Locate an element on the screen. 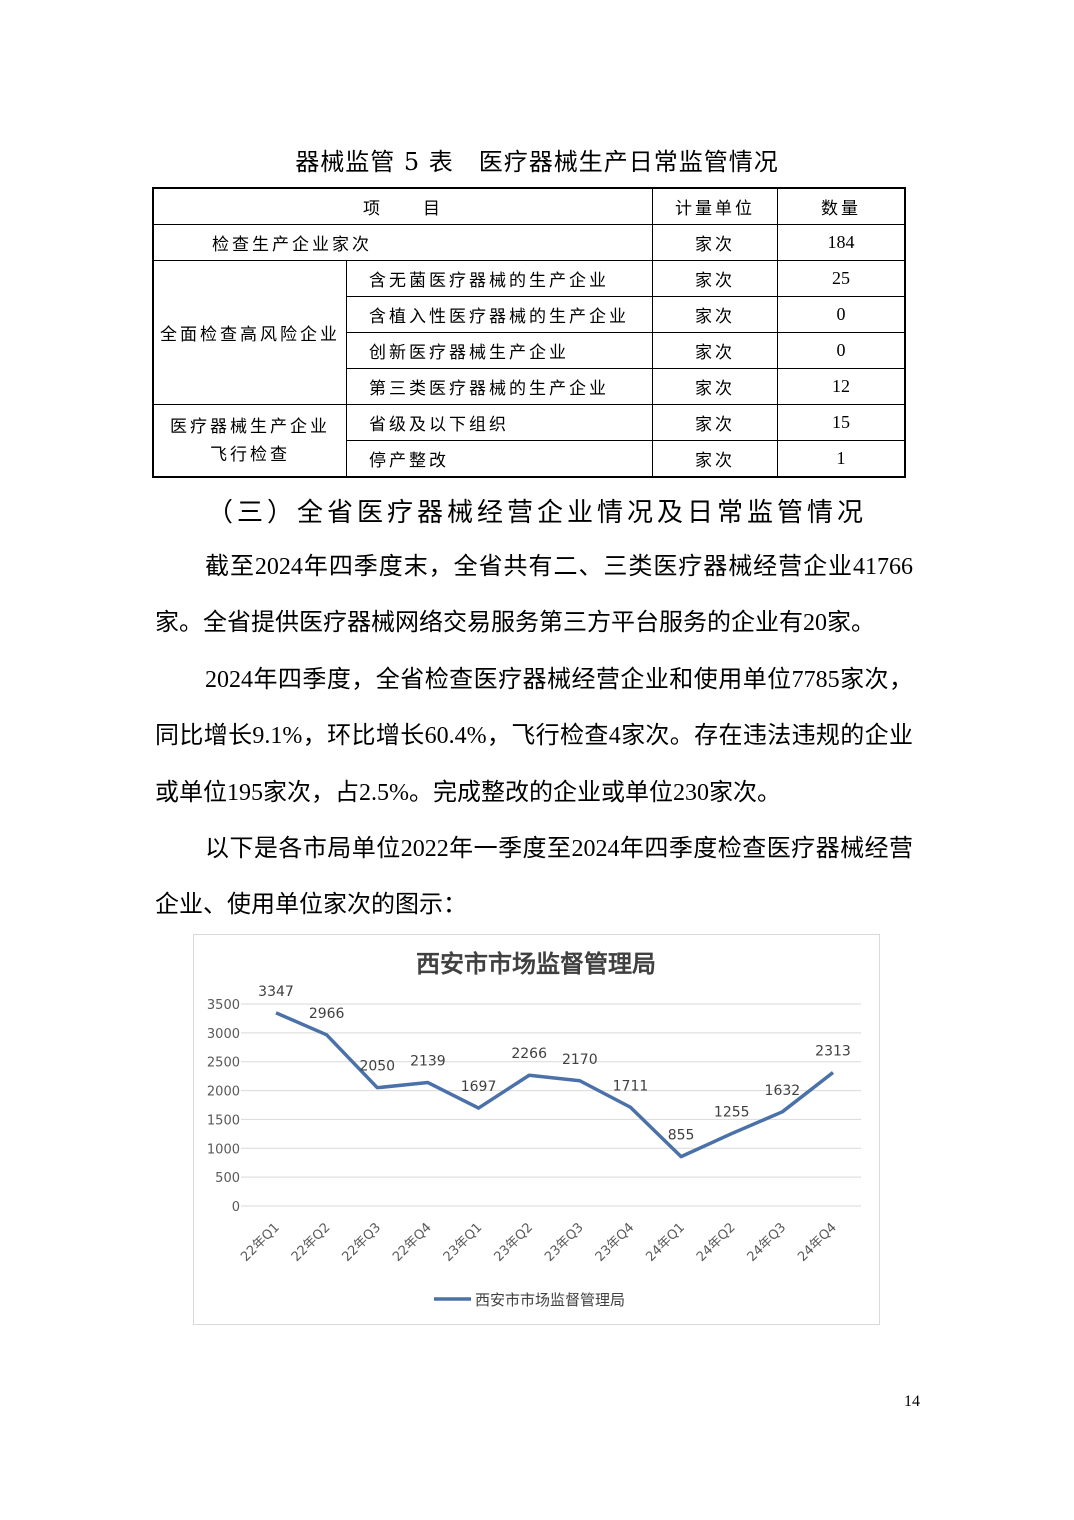  header-count: 数量 is located at coordinates (841, 206).